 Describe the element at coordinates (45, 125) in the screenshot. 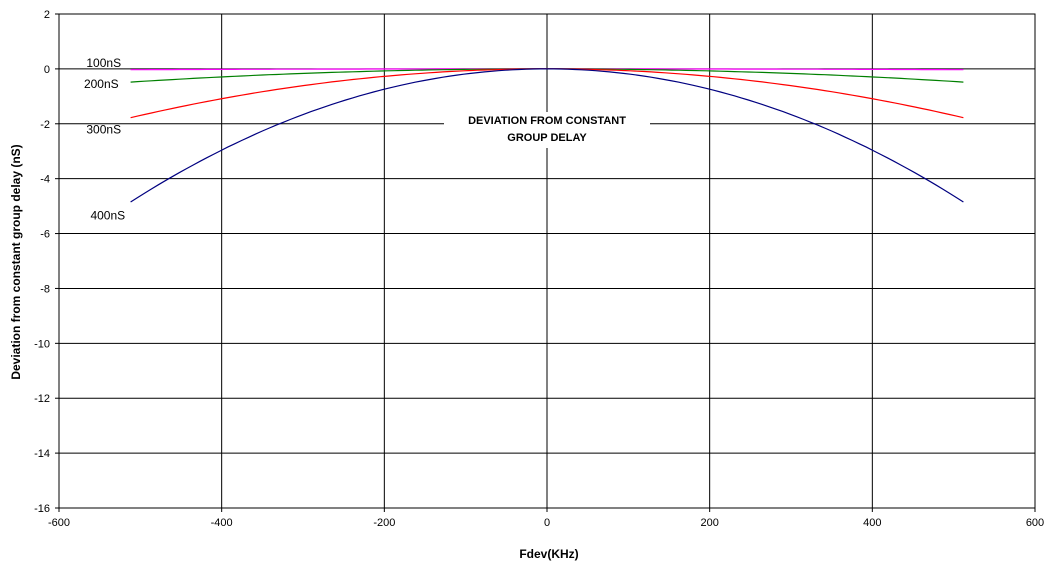

I see `y-tick-label: -2` at that location.